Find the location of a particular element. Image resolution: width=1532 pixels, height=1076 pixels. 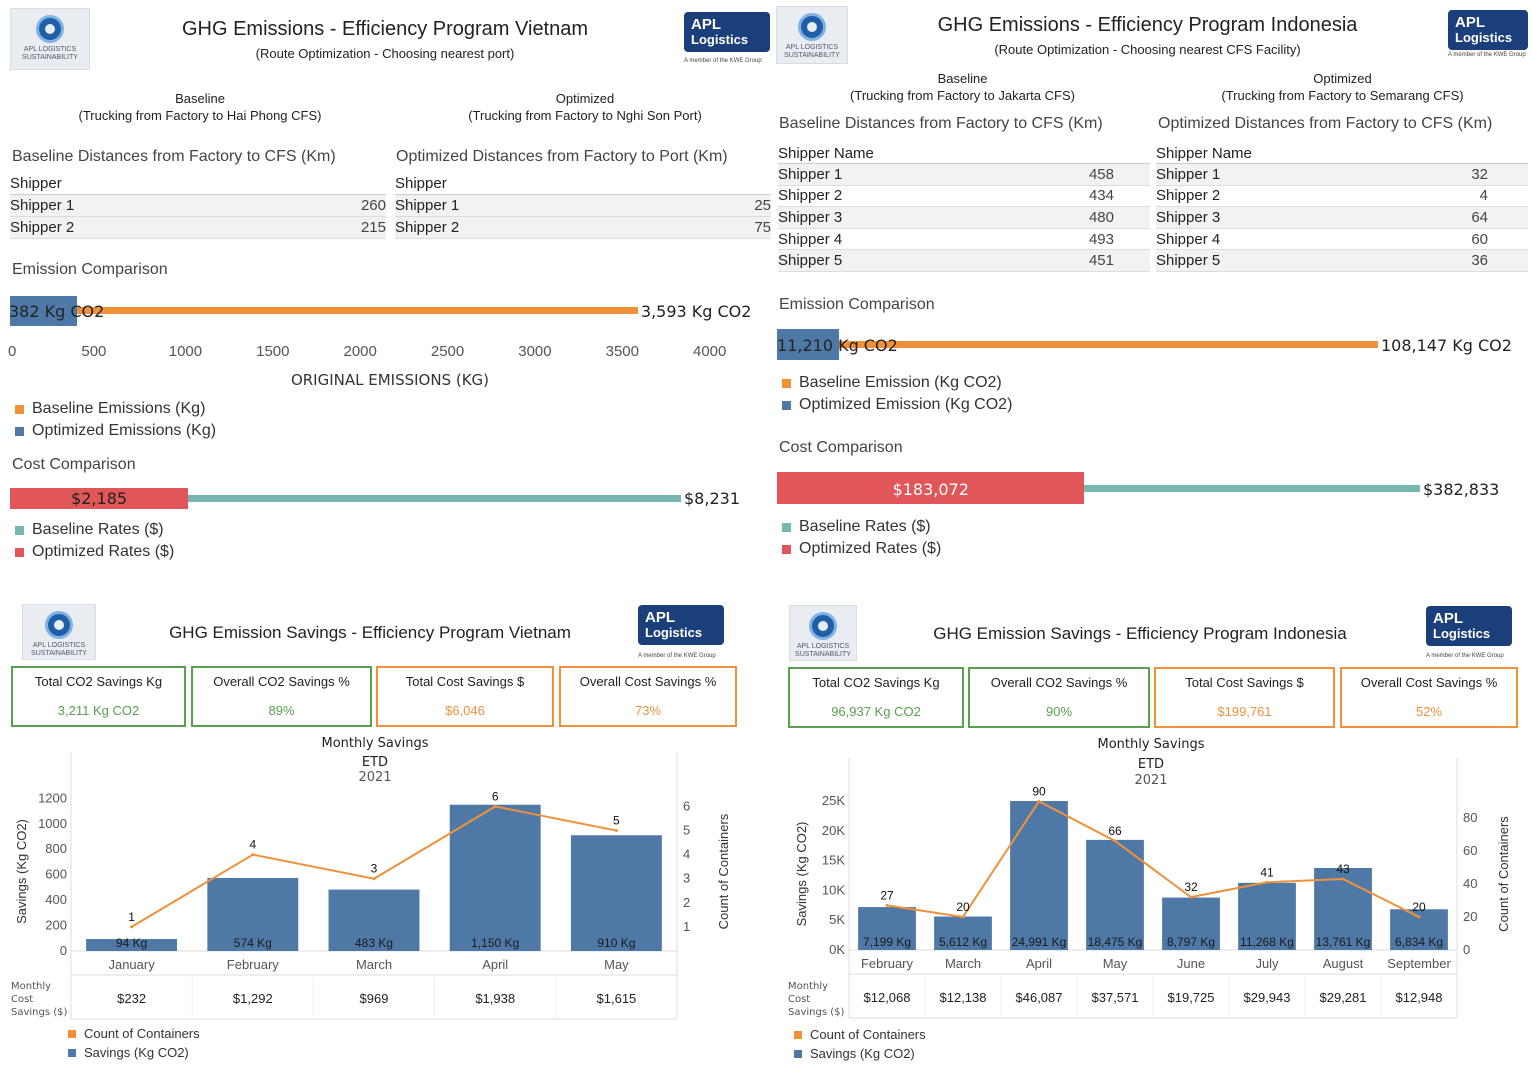

y2-tick-label: 80 is located at coordinates (1470, 817).